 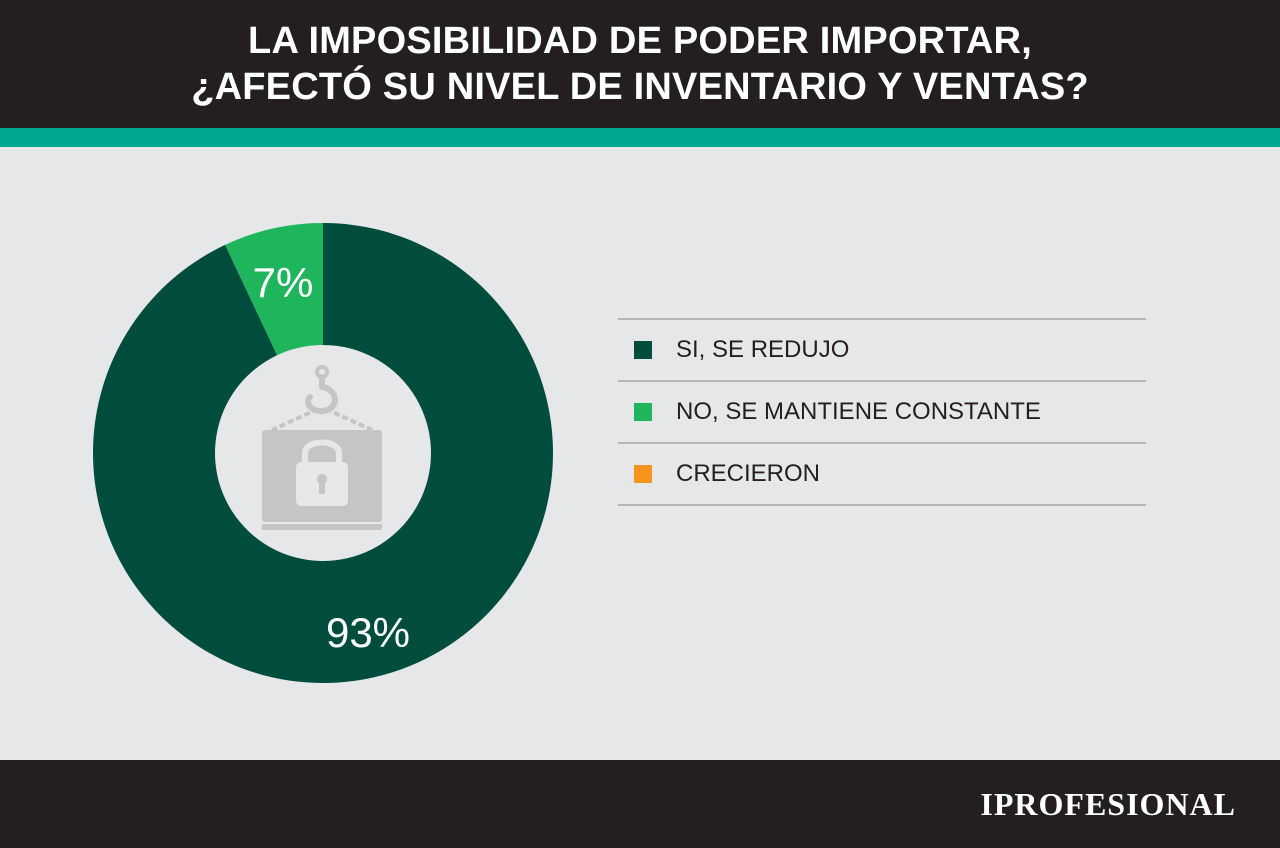 I want to click on legend-label: SI, SE REDUJO, so click(x=763, y=349).